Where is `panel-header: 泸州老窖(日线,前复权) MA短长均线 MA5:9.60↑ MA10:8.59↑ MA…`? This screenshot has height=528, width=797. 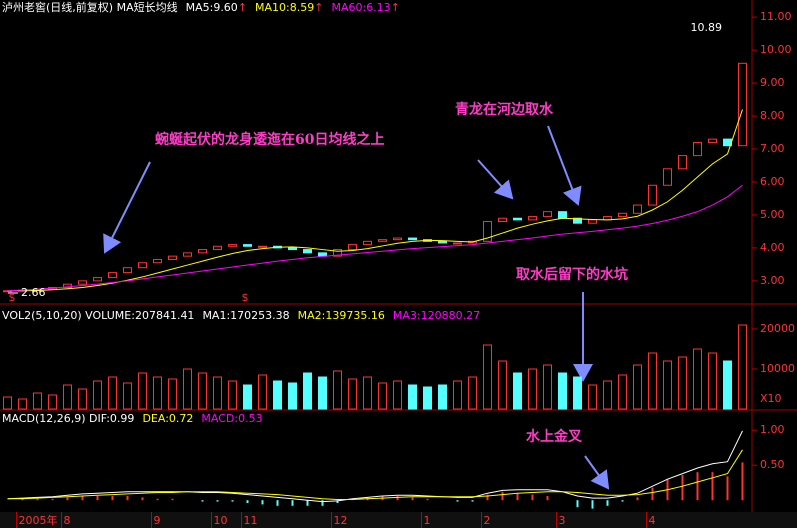 panel-header: 泸州老窖(日线,前复权) MA短长均线 MA5:9.60↑ MA10:8.59↑ MA… is located at coordinates (201, 7).